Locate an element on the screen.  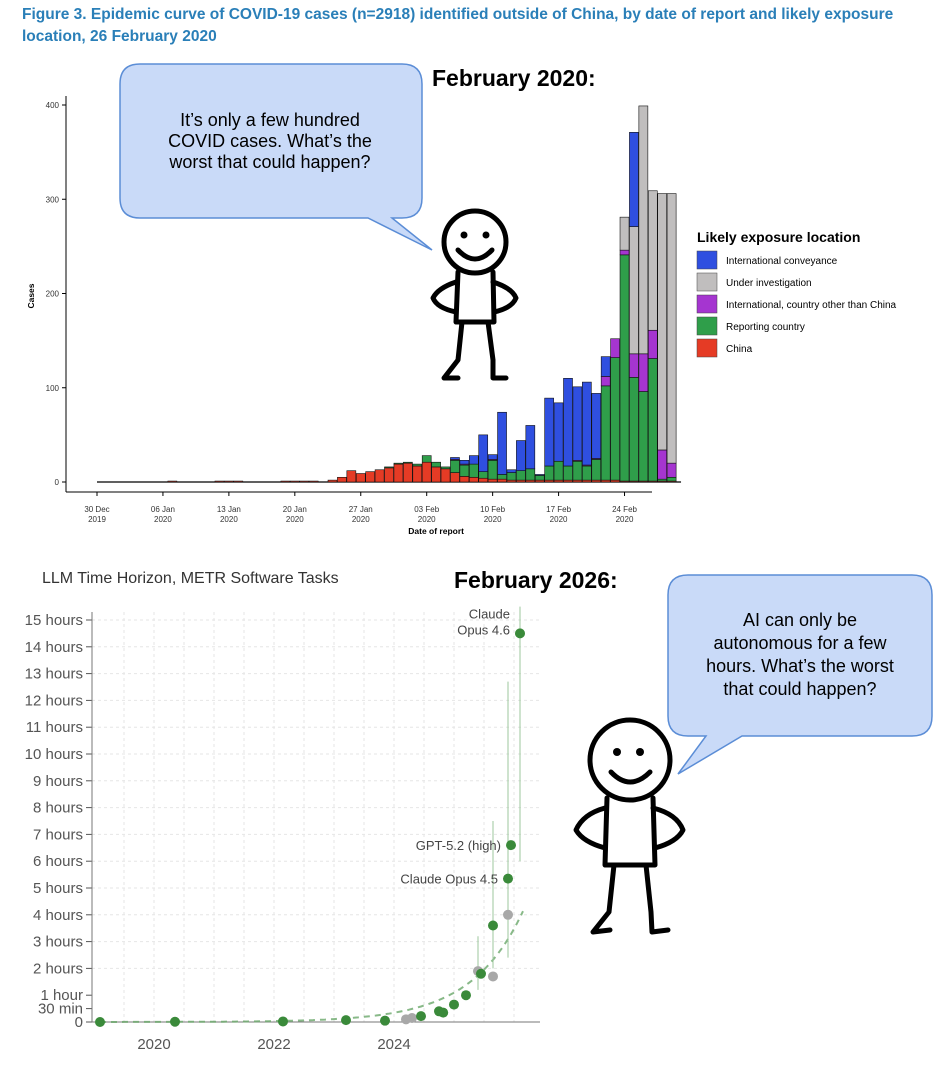
stick-figure-2020-smile is located at coordinates (475, 254).